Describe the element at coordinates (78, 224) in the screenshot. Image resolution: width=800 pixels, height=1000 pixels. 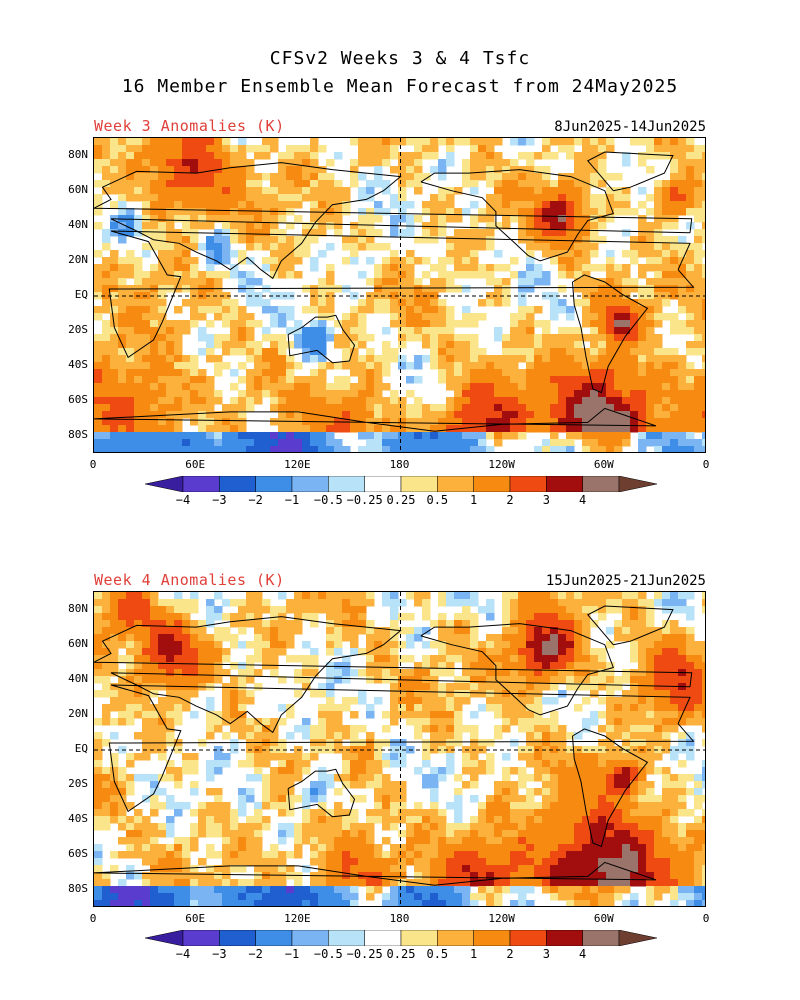
I see `lat-tick-label: 40N` at that location.